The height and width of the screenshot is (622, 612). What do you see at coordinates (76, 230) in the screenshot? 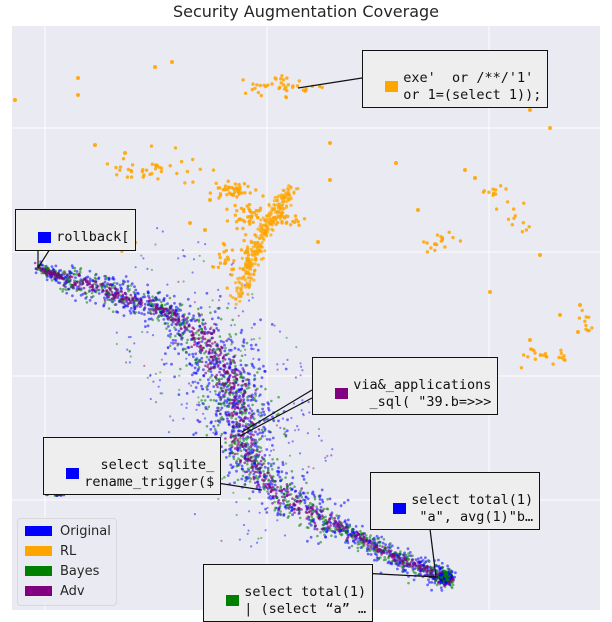
I see `annotation-rollback: rollback[` at bounding box center [76, 230].